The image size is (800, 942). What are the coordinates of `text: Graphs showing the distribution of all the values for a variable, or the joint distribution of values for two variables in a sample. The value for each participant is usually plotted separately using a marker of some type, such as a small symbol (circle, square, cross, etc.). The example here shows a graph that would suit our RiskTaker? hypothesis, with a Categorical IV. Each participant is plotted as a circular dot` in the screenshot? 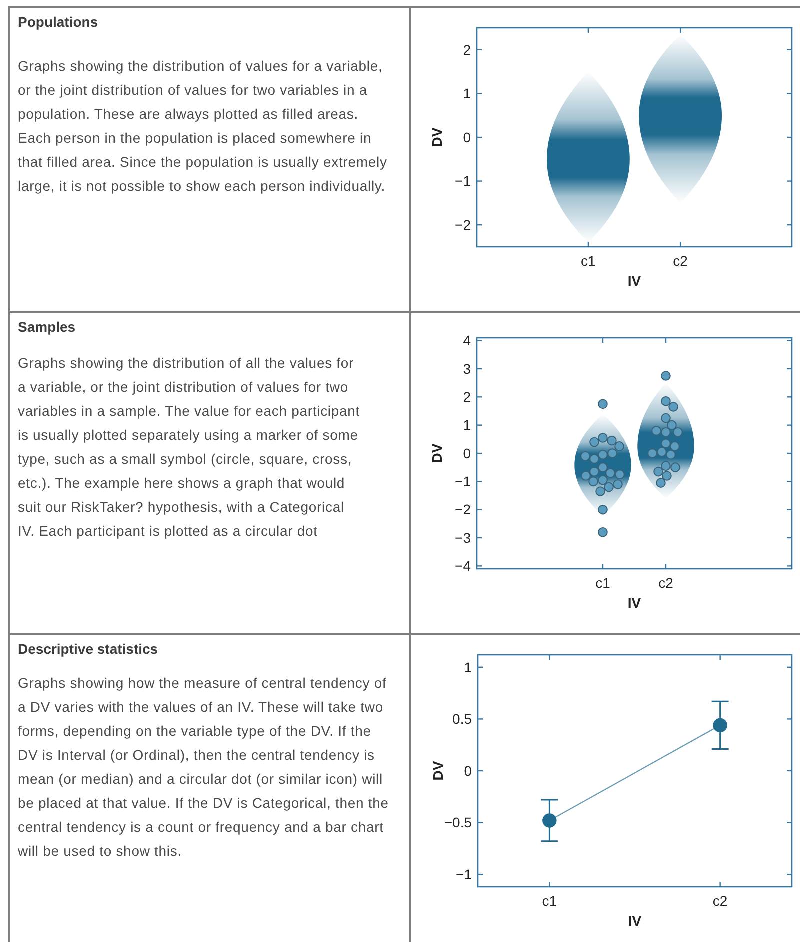 It's located at (190, 447).